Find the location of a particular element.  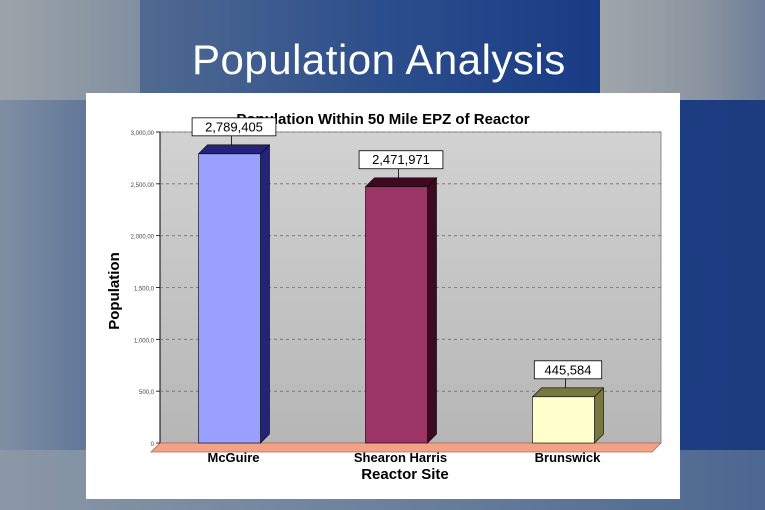

x-tick-label: Brunswick is located at coordinates (568, 457).